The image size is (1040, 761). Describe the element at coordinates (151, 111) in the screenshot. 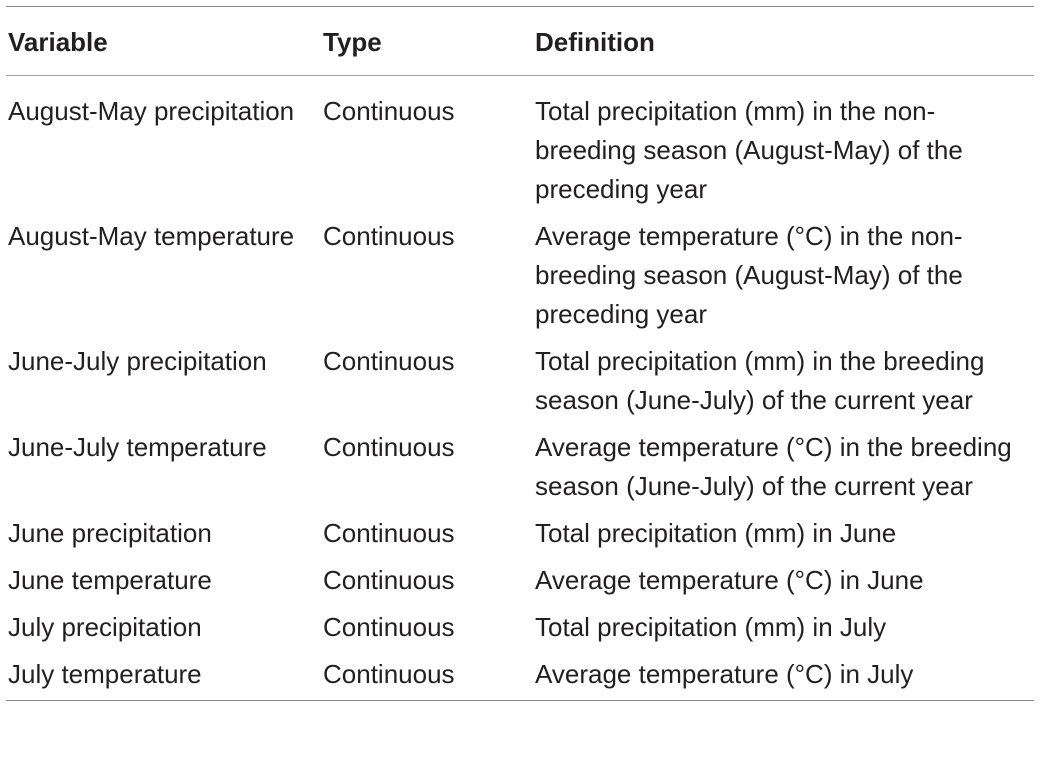

I see `variable-cell: August-May precipitation` at that location.